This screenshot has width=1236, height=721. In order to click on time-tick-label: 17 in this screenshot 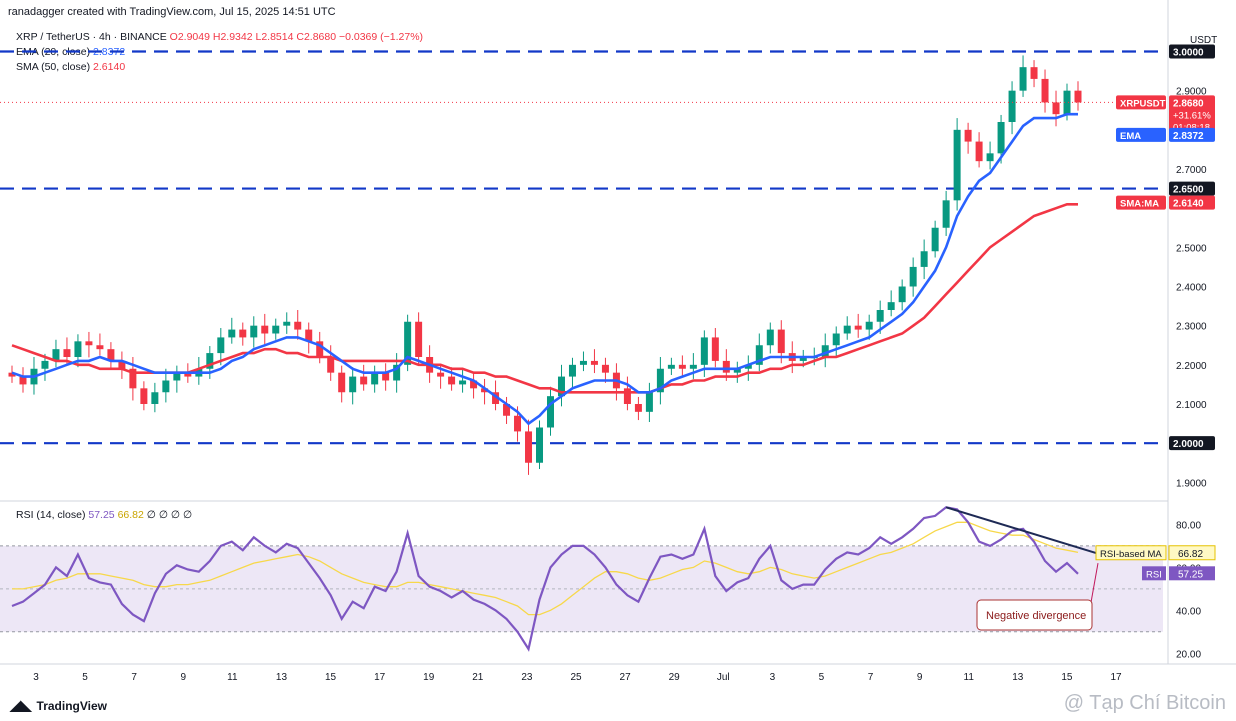, I will do `click(380, 677)`.